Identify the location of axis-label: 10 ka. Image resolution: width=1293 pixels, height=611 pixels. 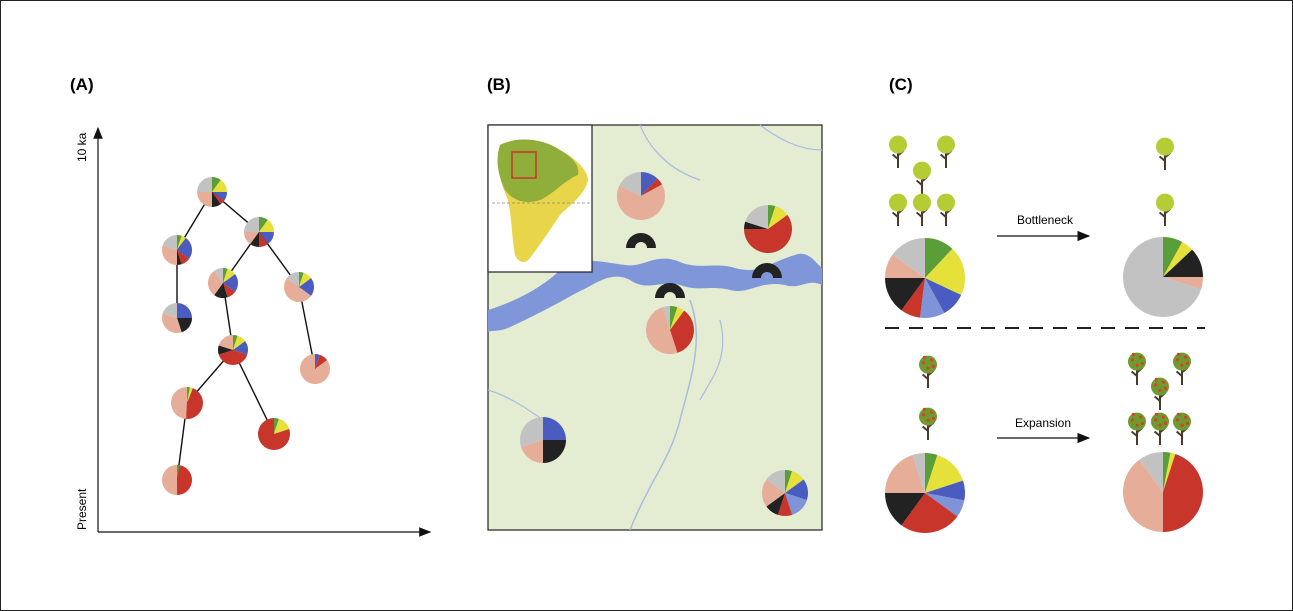
(82, 147).